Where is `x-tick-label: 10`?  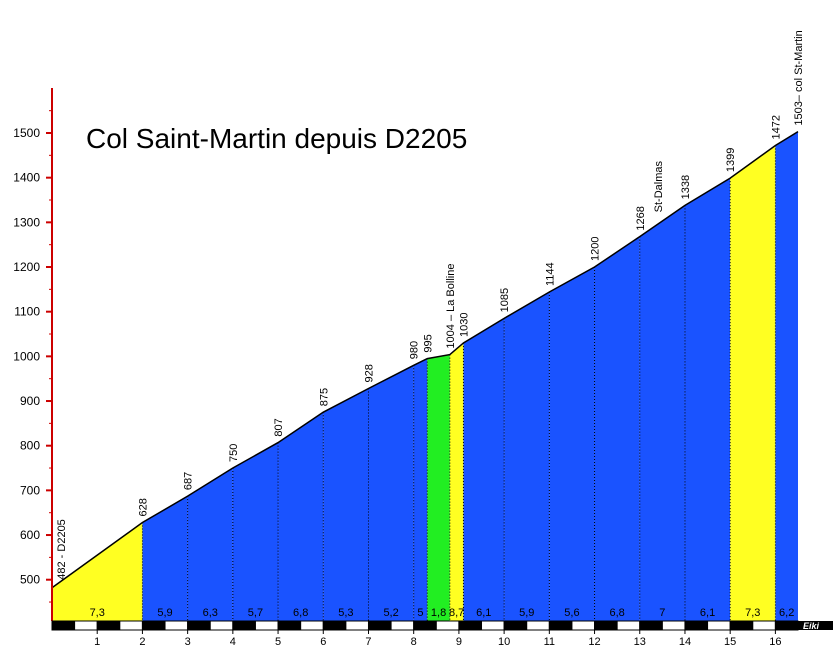 x-tick-label: 10 is located at coordinates (504, 642).